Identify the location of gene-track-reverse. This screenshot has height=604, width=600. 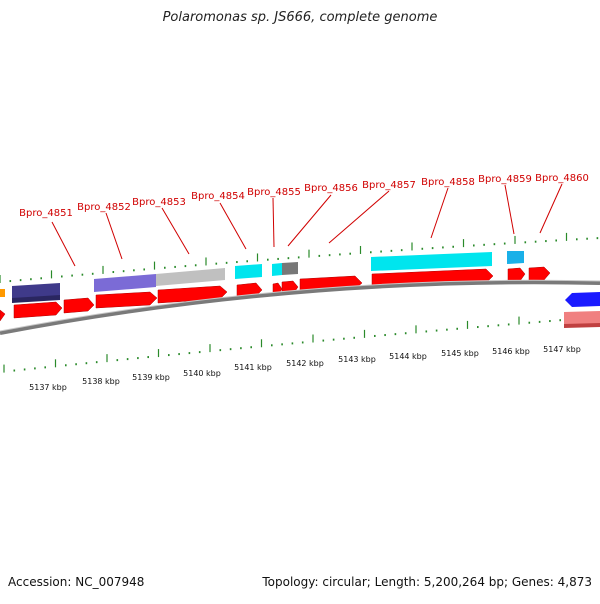
(582, 310).